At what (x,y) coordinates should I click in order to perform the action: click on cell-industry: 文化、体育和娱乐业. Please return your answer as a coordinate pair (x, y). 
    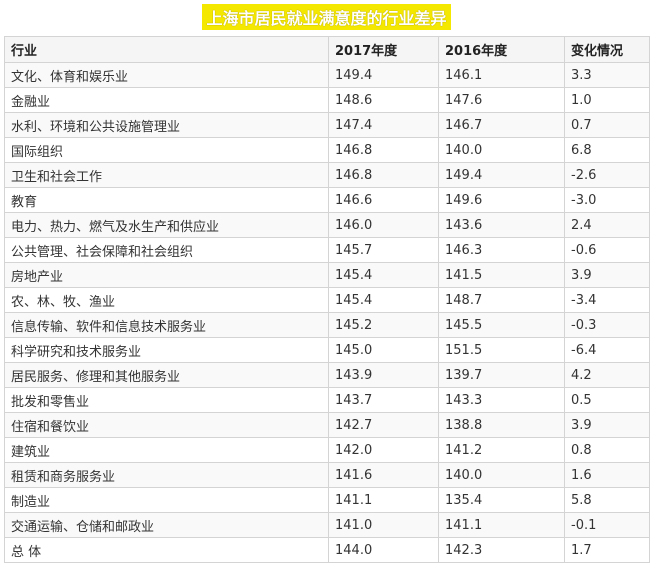
    Looking at the image, I should click on (166, 75).